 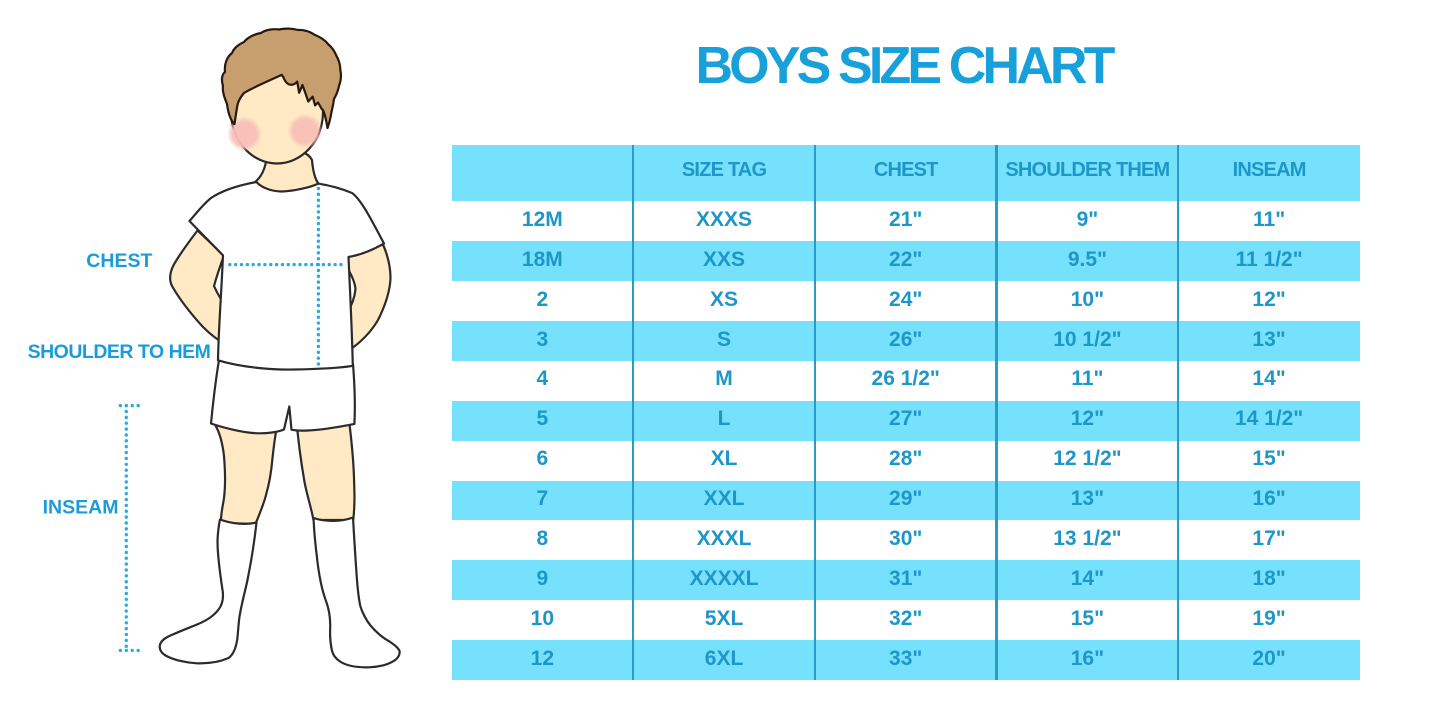 I want to click on svg-text: SHOULDER TO HEM, so click(x=119, y=352).